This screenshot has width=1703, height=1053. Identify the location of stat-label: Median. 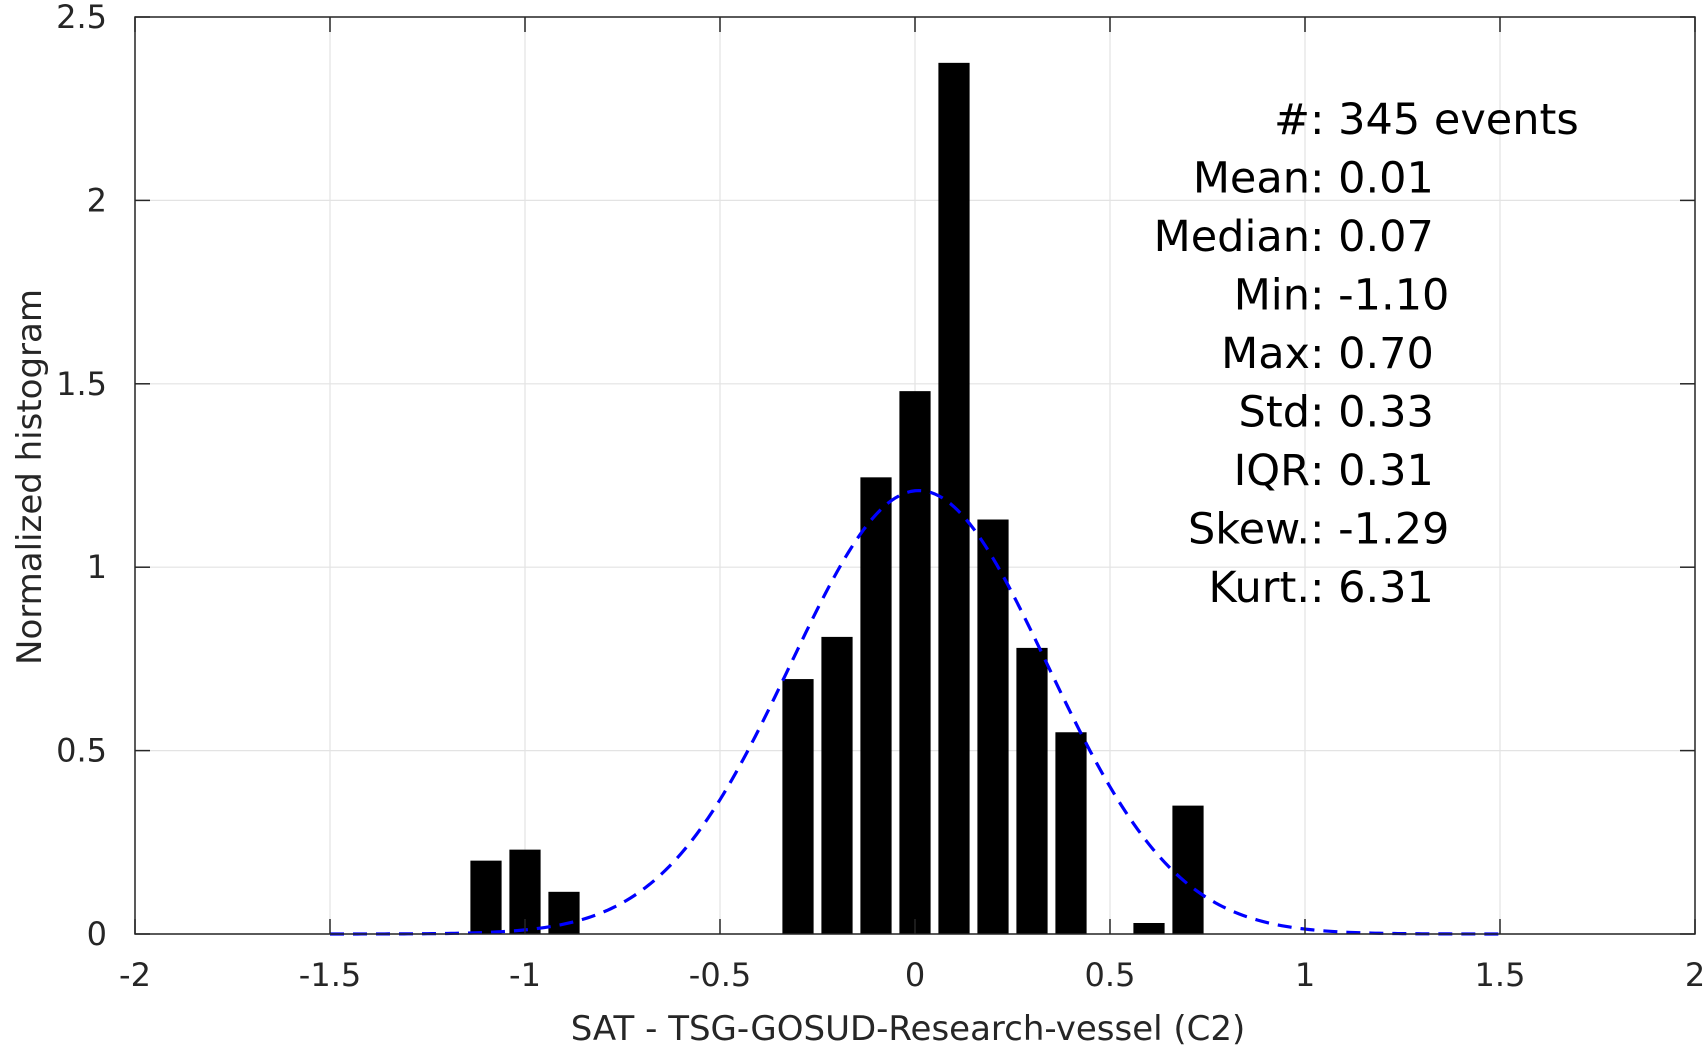
(1232, 237).